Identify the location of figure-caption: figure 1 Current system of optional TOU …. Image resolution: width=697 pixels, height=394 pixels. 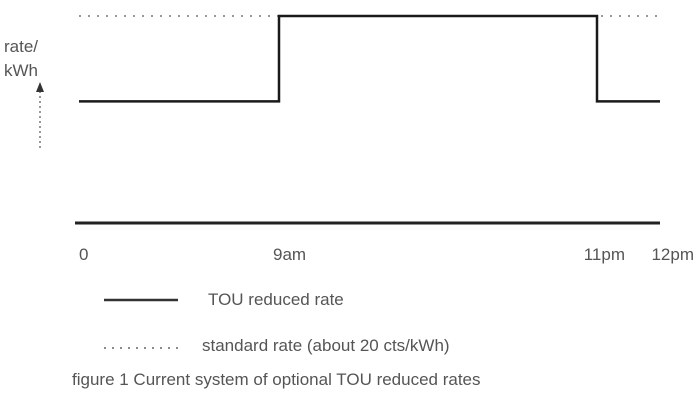
(276, 379).